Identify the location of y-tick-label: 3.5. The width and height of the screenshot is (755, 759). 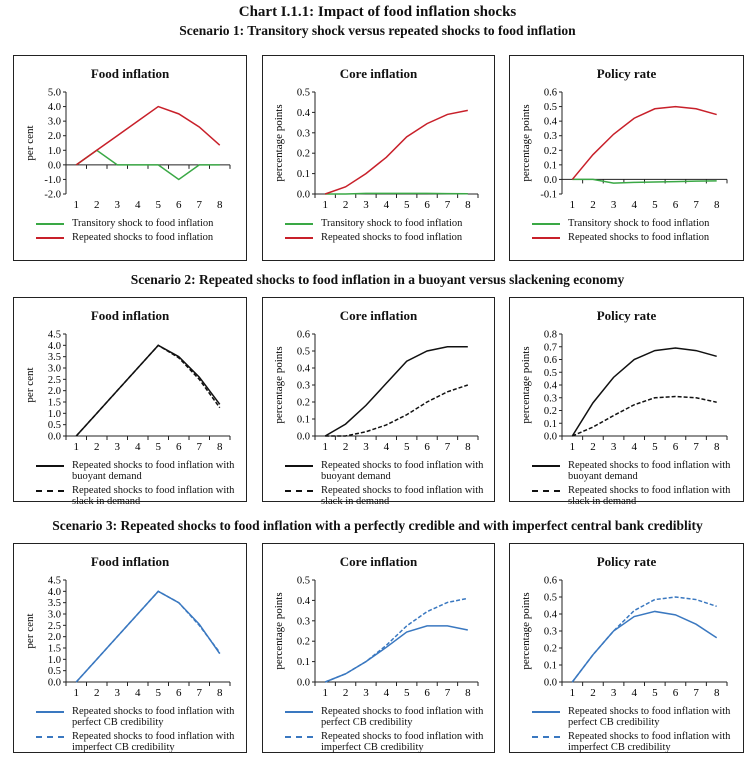
(54, 603).